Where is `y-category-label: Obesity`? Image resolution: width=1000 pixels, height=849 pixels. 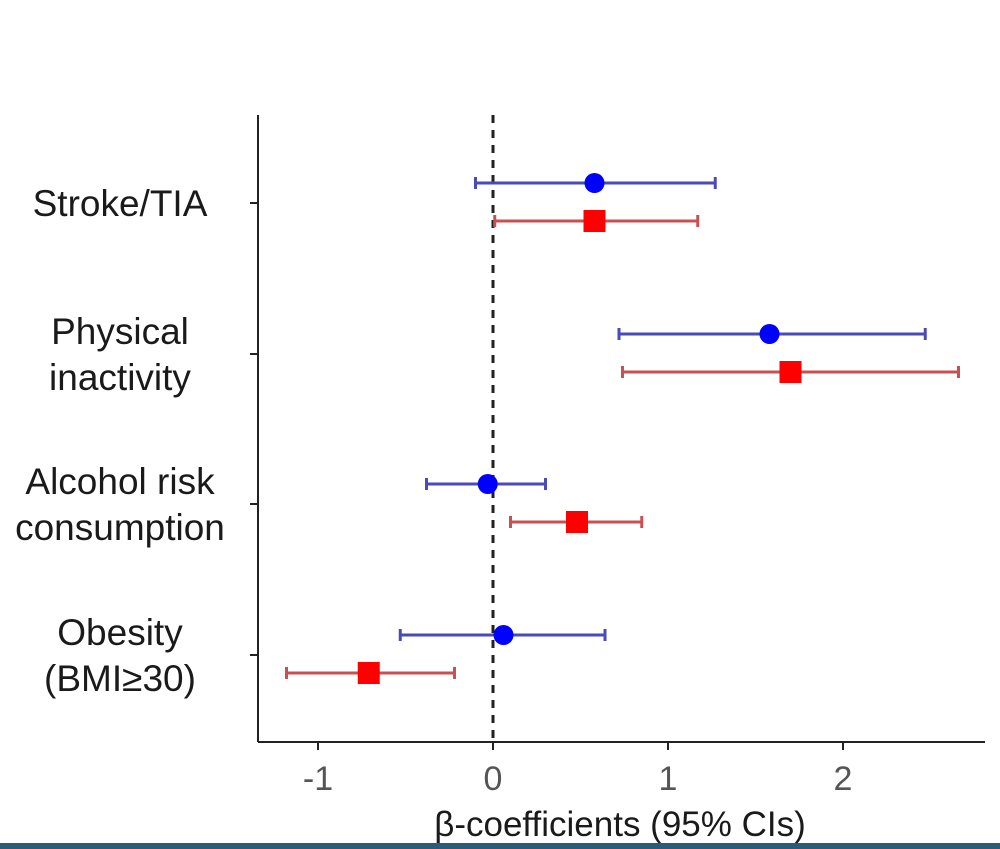
y-category-label: Obesity is located at coordinates (120, 632).